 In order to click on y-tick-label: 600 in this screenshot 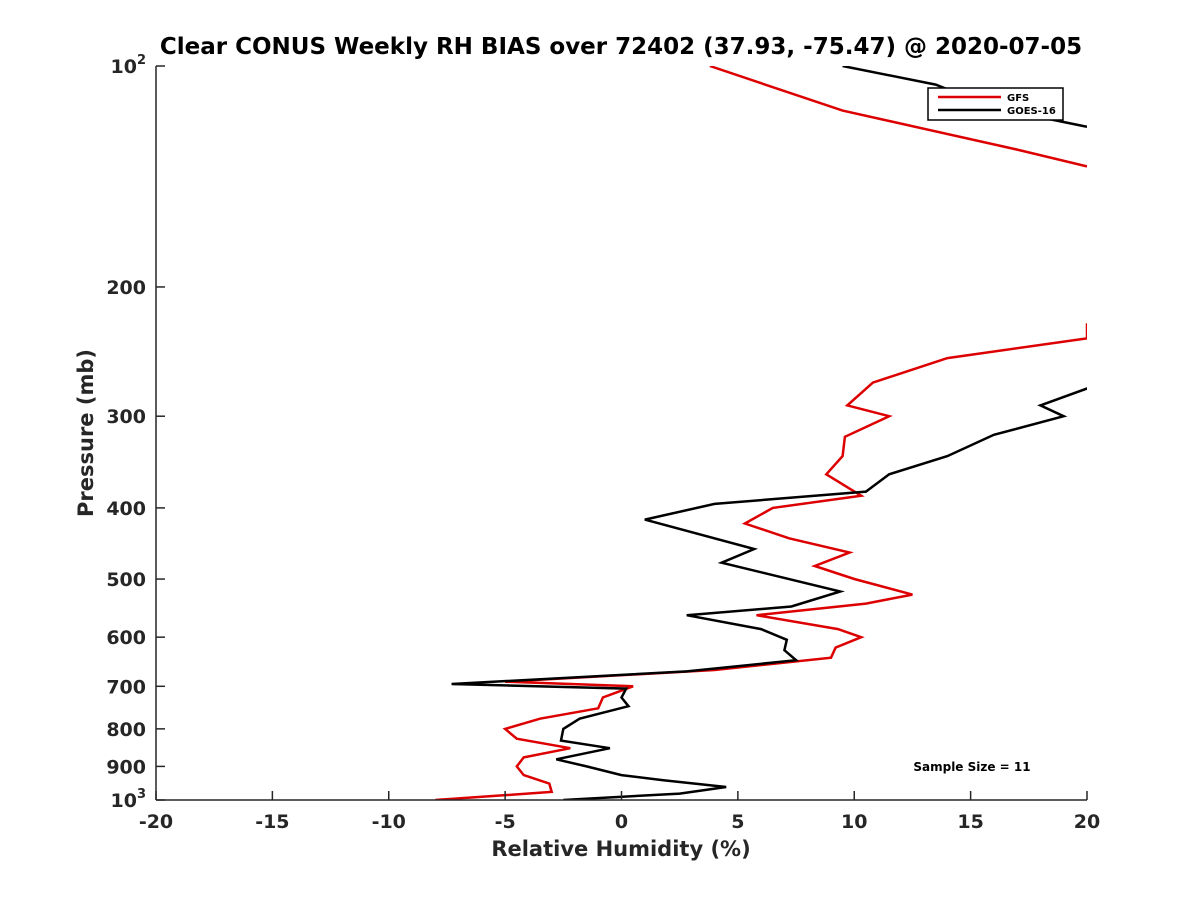, I will do `click(126, 638)`.